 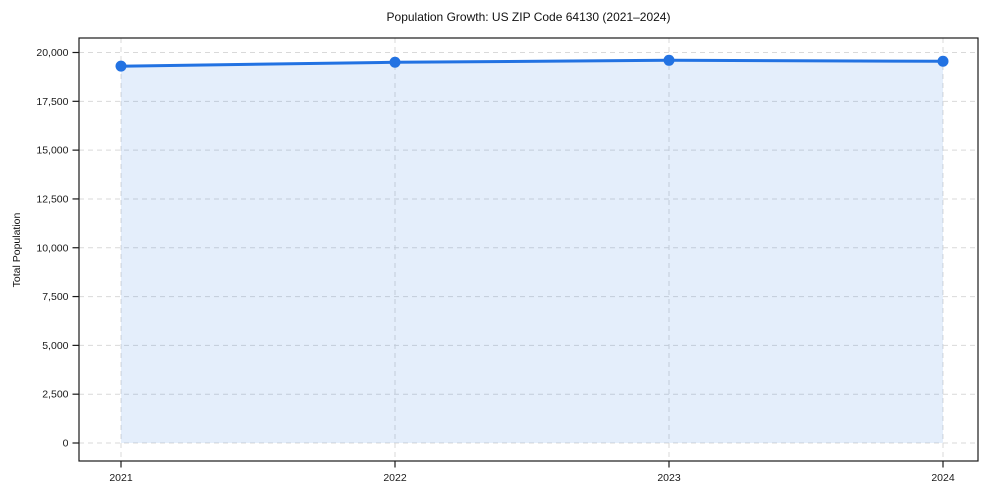 I want to click on x-tick-label: 2023, so click(x=669, y=478).